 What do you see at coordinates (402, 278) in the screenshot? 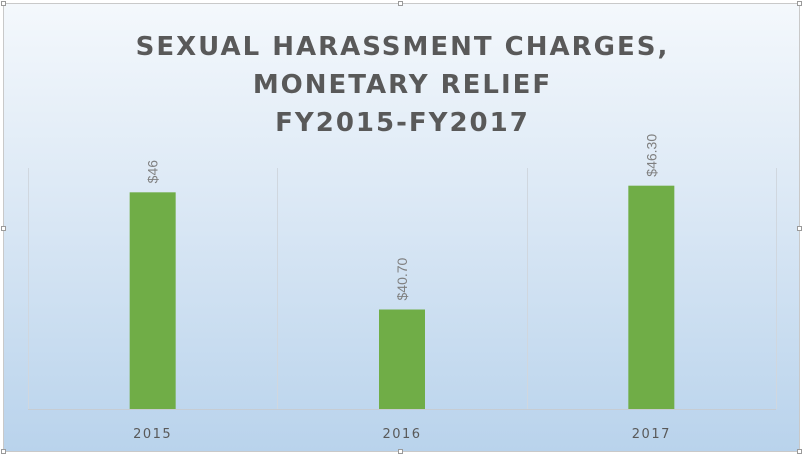
I see `data-label-2016: $40.70` at bounding box center [402, 278].